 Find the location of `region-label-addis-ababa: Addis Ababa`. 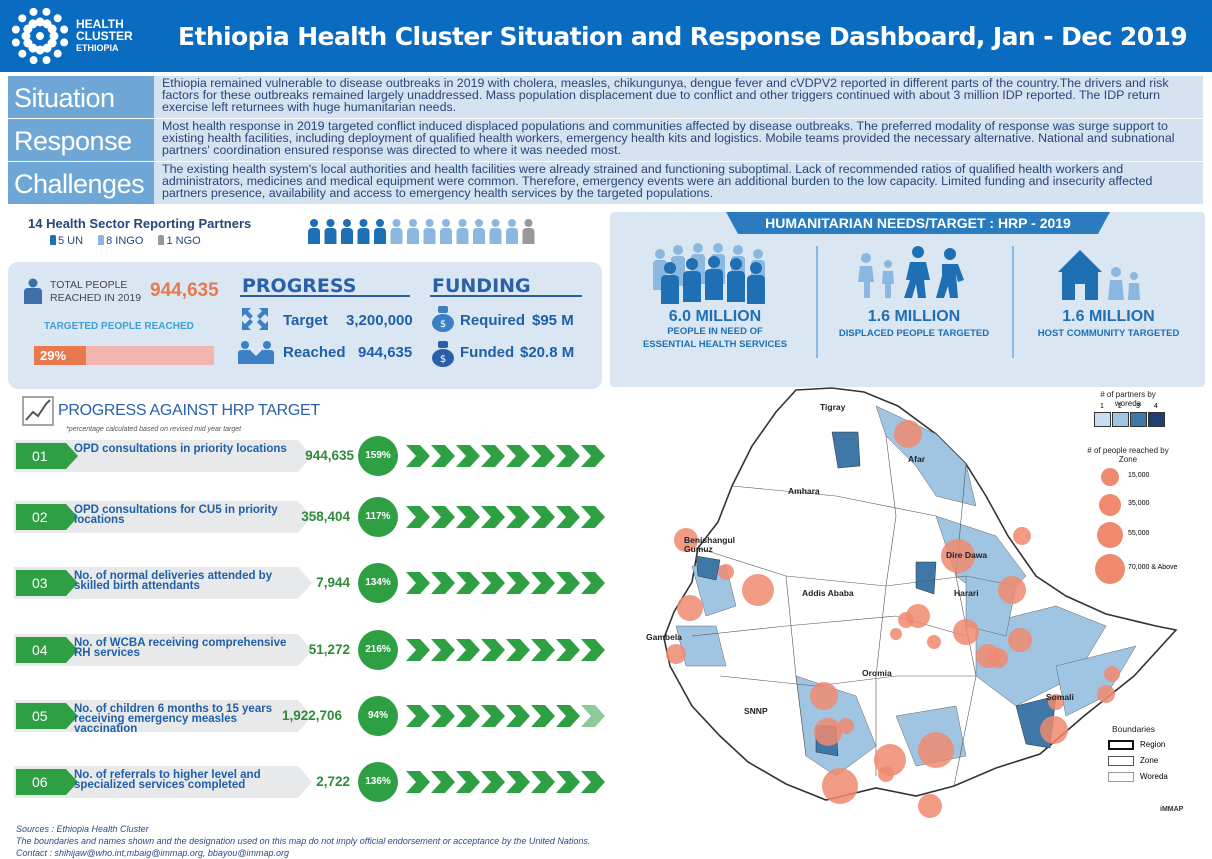

region-label-addis-ababa: Addis Ababa is located at coordinates (828, 593).